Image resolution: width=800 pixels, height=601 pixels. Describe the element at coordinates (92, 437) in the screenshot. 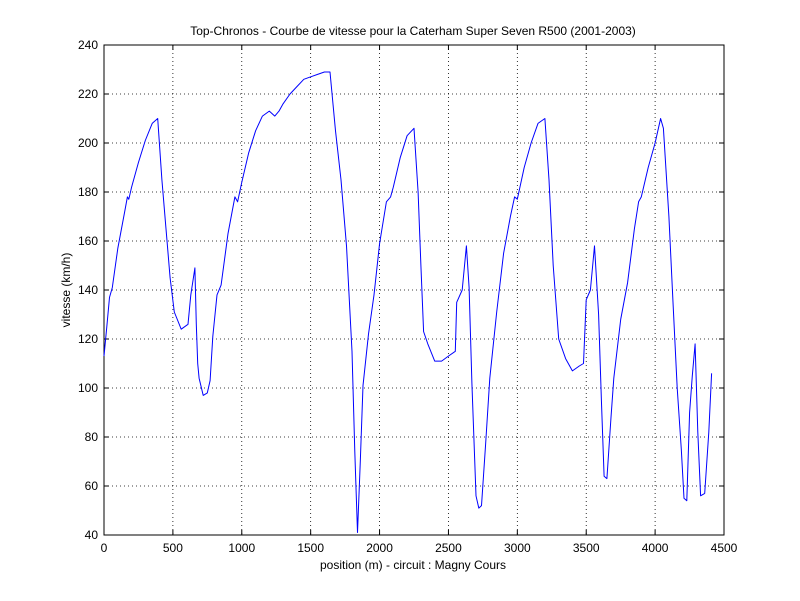

I see `y-tick-label: 80` at that location.